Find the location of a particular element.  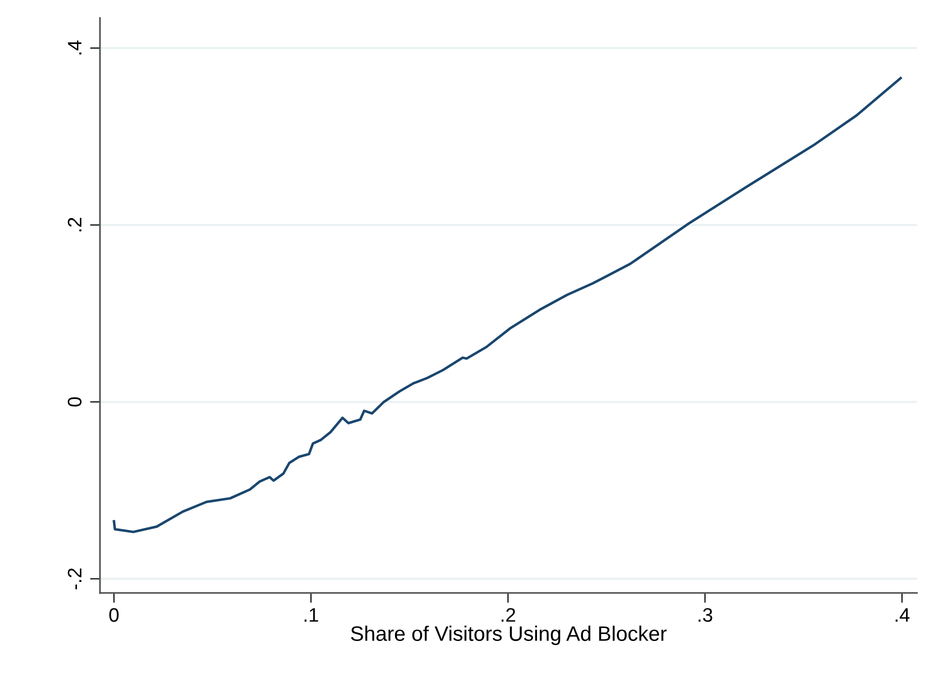

y-tick-label: 0 is located at coordinates (75, 402).